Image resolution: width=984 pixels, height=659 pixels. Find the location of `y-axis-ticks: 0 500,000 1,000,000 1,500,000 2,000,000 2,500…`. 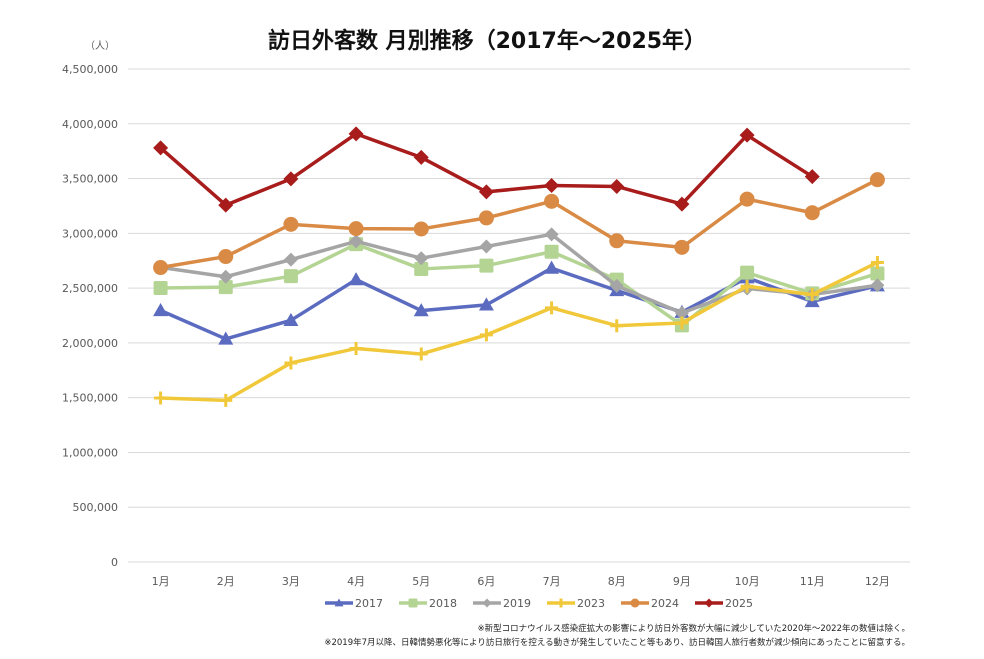

y-axis-ticks: 0 500,000 1,000,000 1,500,000 2,000,000 2,500… is located at coordinates (90, 316).